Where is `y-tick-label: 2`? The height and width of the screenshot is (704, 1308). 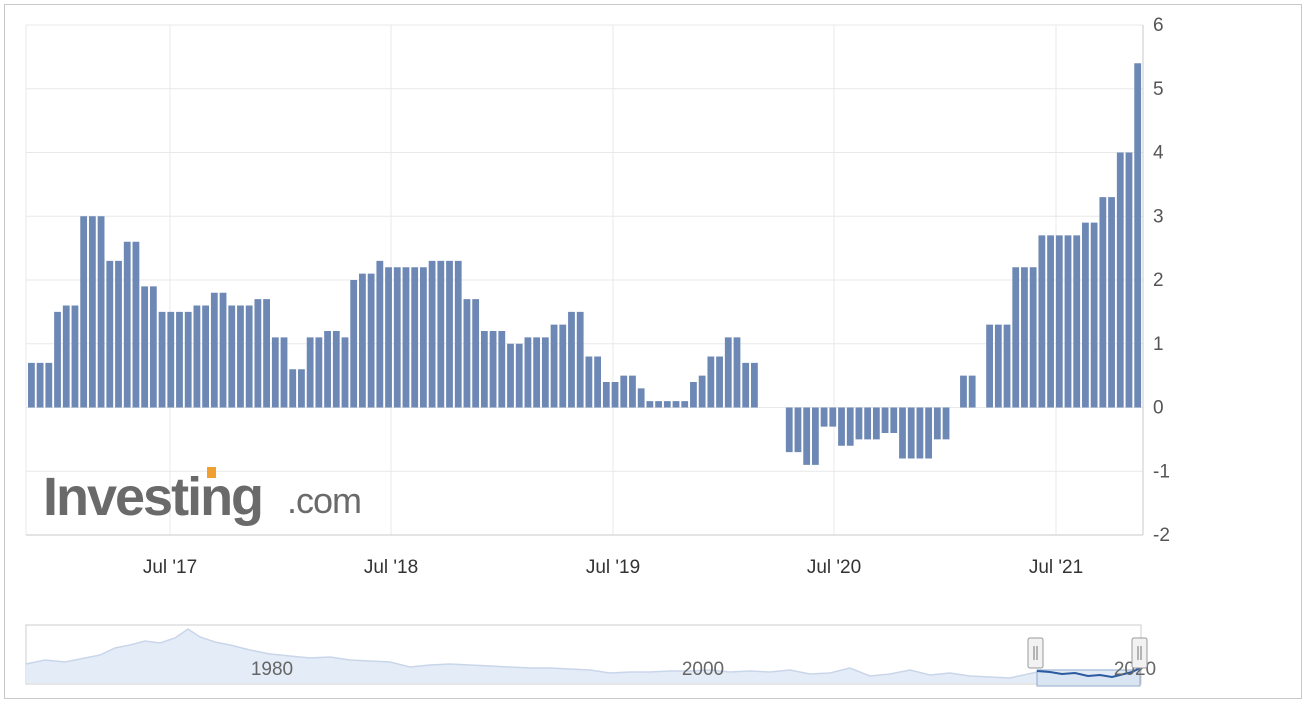 y-tick-label: 2 is located at coordinates (1158, 280).